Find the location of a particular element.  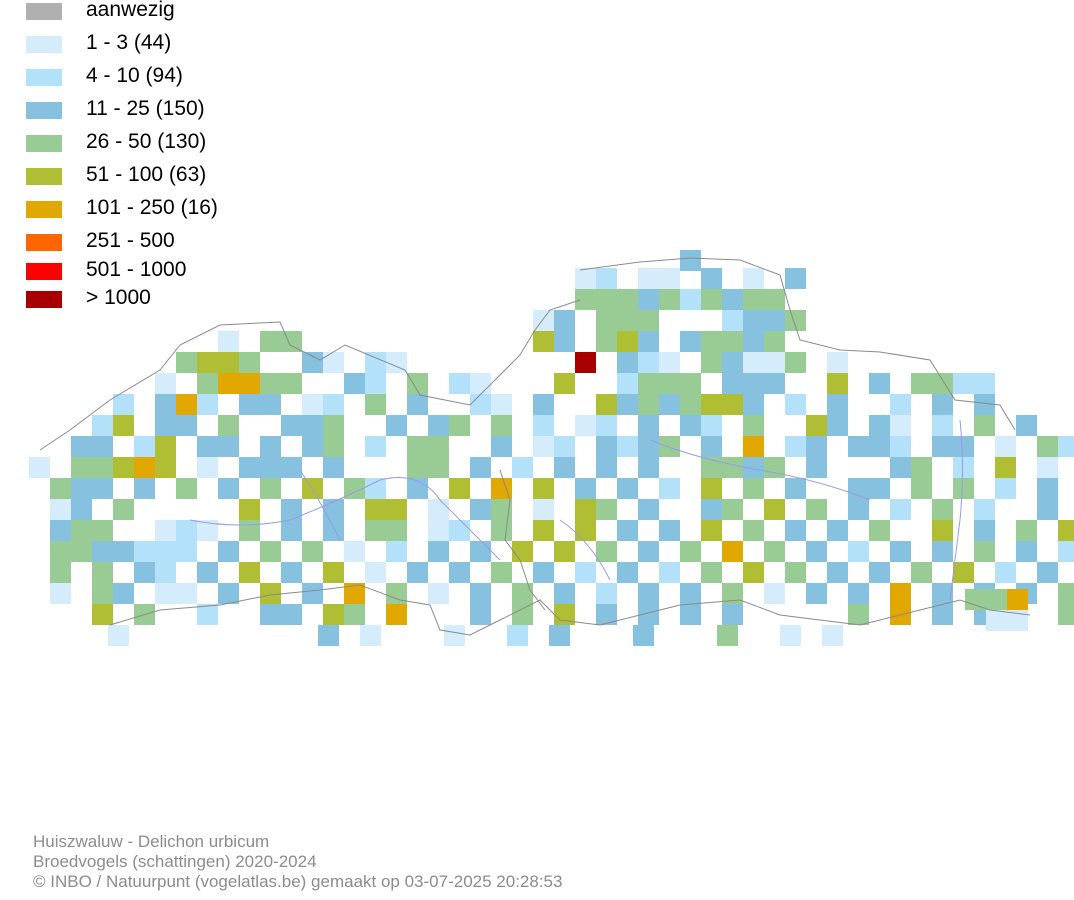

northern-border-east is located at coordinates (797, 344).